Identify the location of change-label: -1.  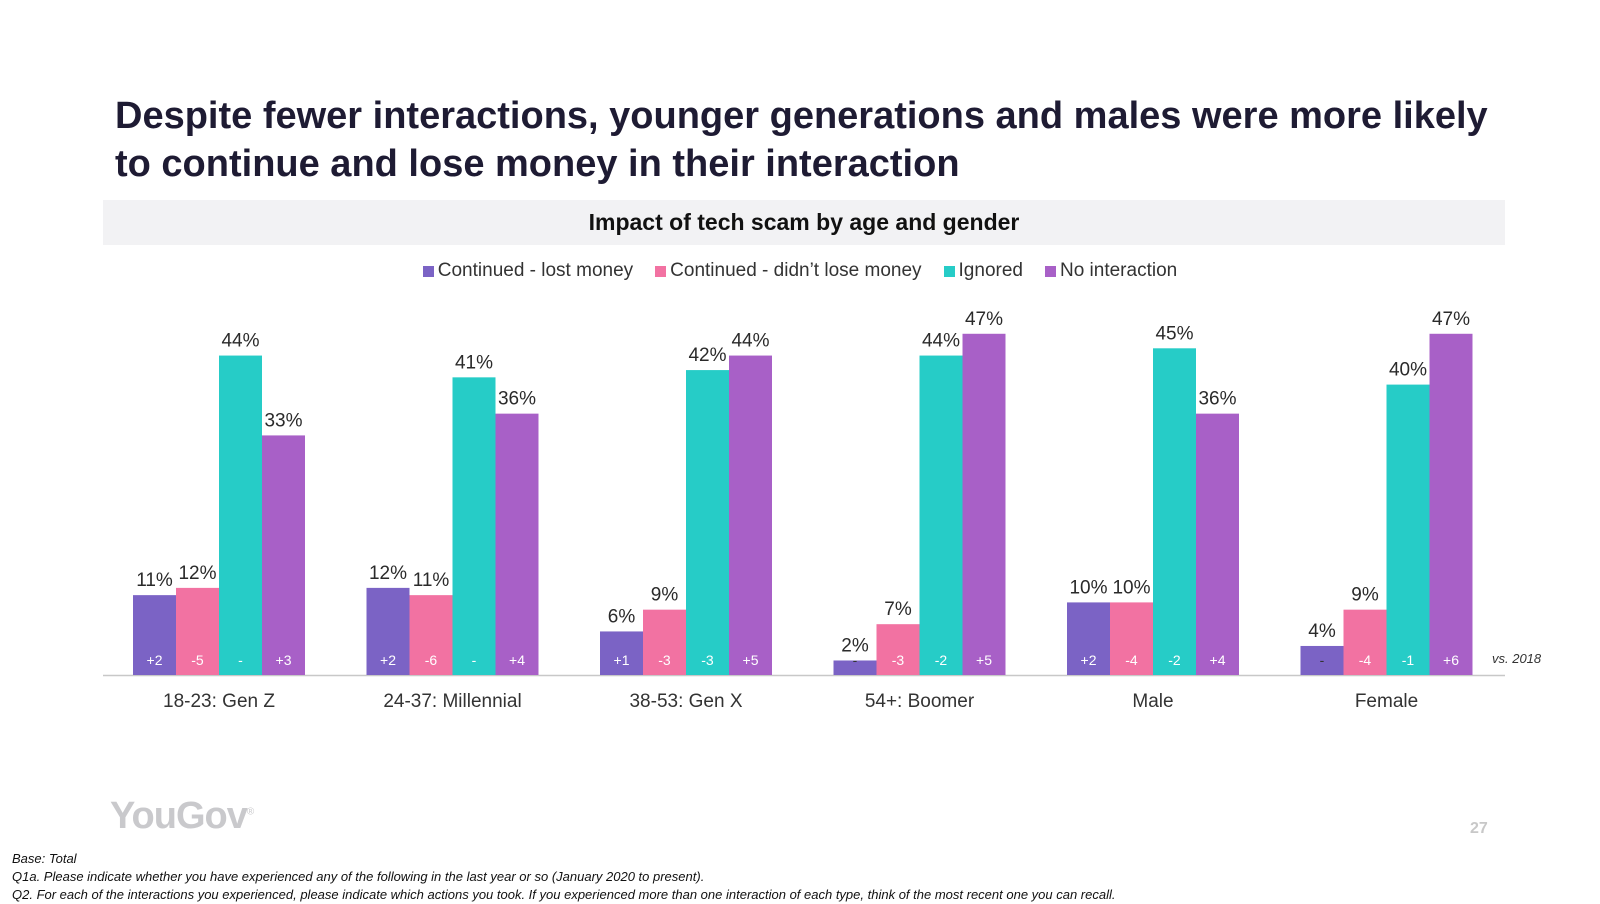
(1408, 660).